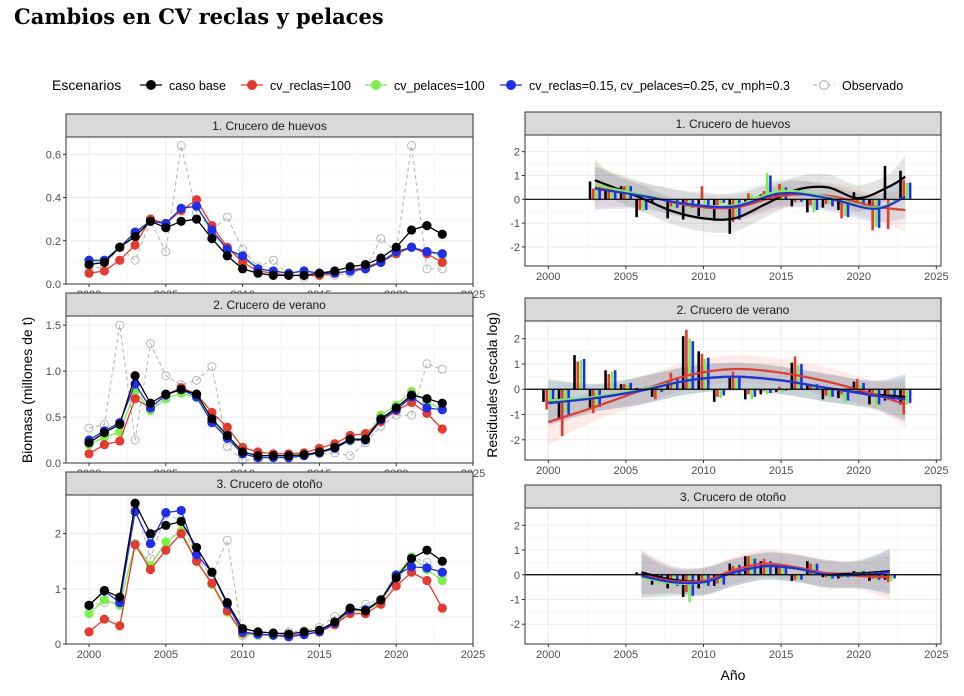  What do you see at coordinates (310, 86) in the screenshot?
I see `legend-label: cv_reclas=100` at bounding box center [310, 86].